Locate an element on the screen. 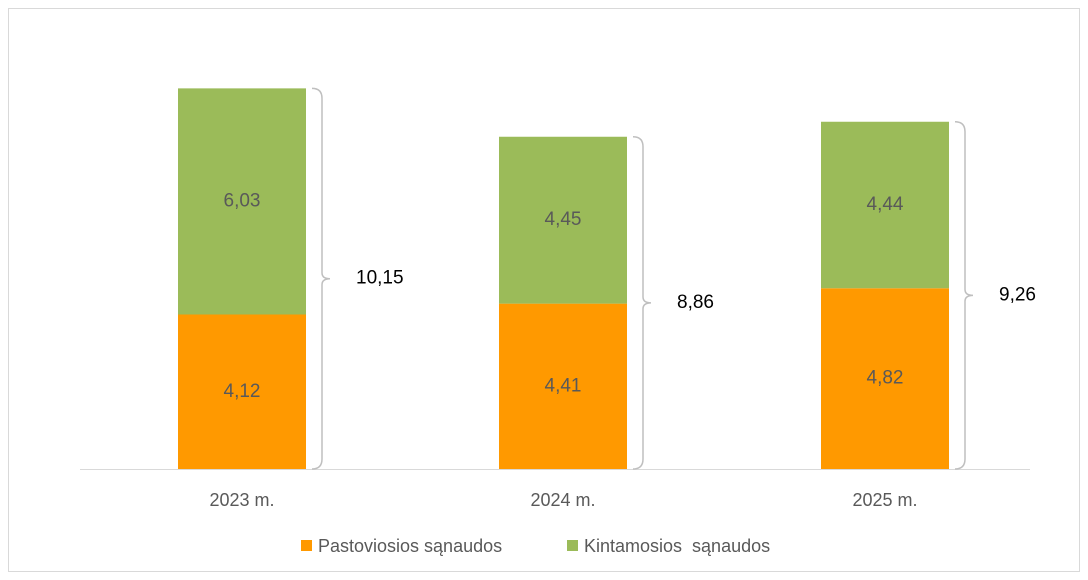  value-label: 4,82 is located at coordinates (885, 378).